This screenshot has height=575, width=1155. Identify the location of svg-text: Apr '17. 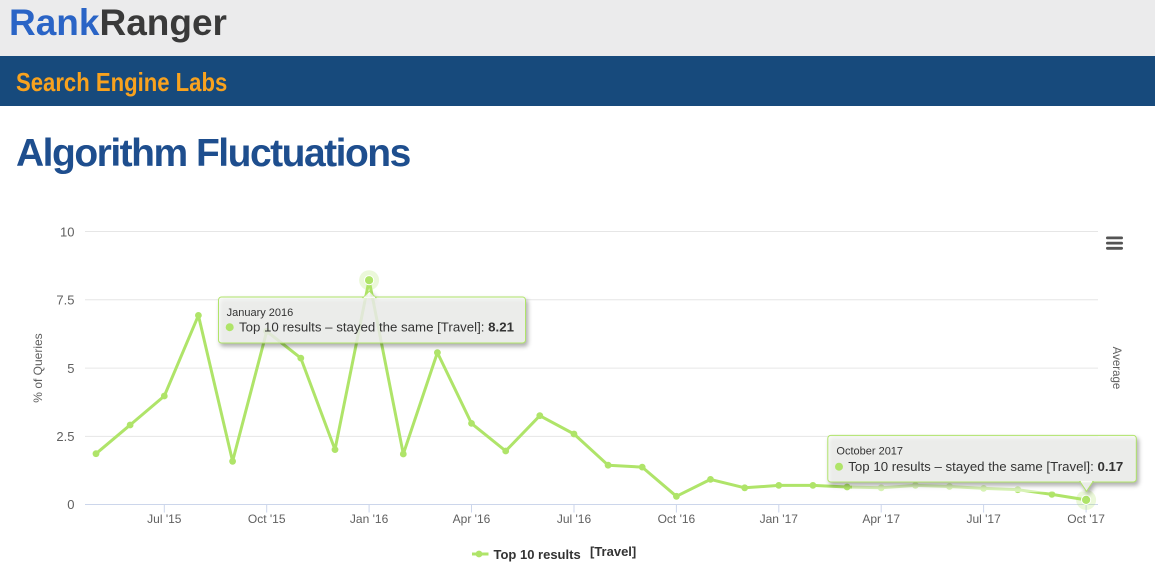
(881, 519).